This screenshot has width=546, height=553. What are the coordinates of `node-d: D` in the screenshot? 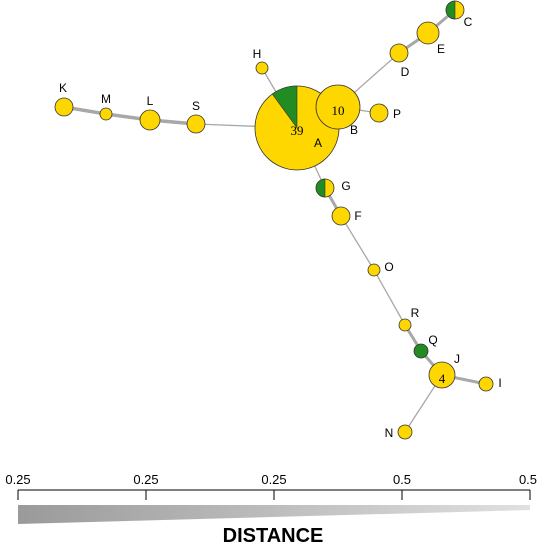 It's located at (399, 61).